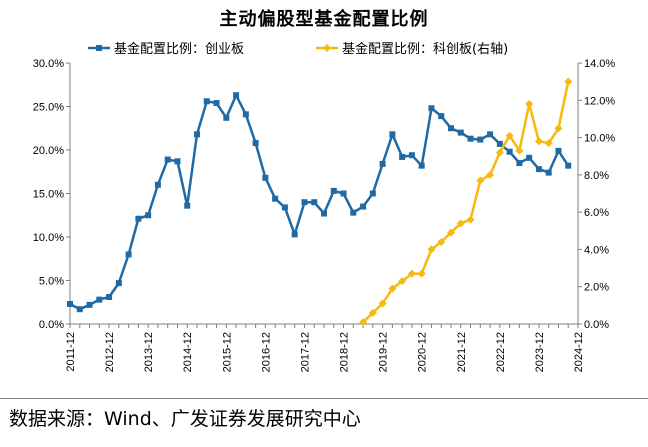 This screenshot has height=447, width=648. What do you see at coordinates (425, 49) in the screenshot?
I see `legend-label-2: 基金配置比例：科创板(右轴)` at bounding box center [425, 49].